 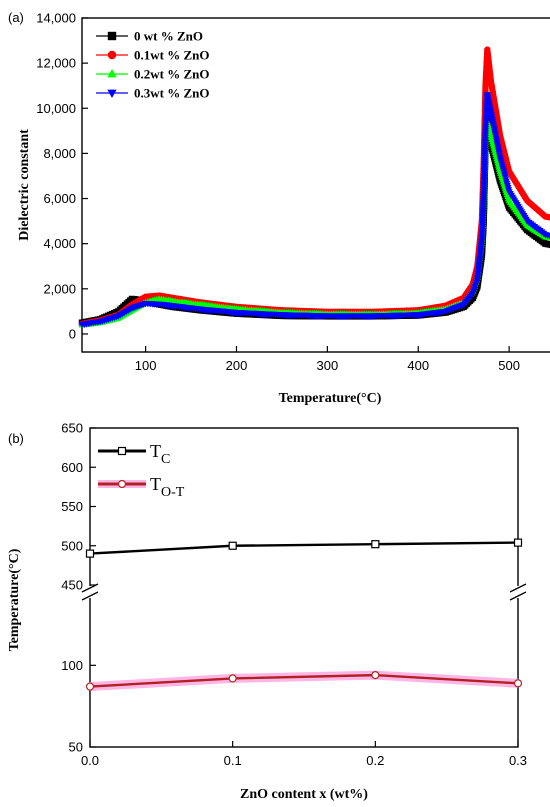 I want to click on panel-a-y-axis-label: Dielectric constant, so click(x=24, y=185).